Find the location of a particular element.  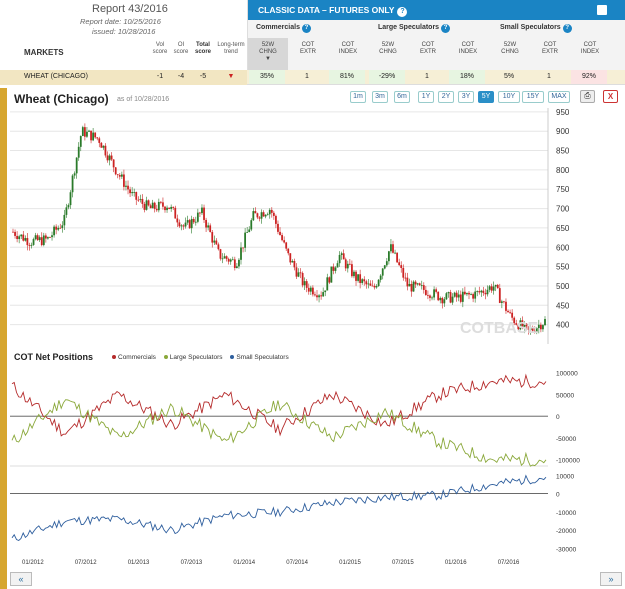

range-max-button: MAX is located at coordinates (559, 97).